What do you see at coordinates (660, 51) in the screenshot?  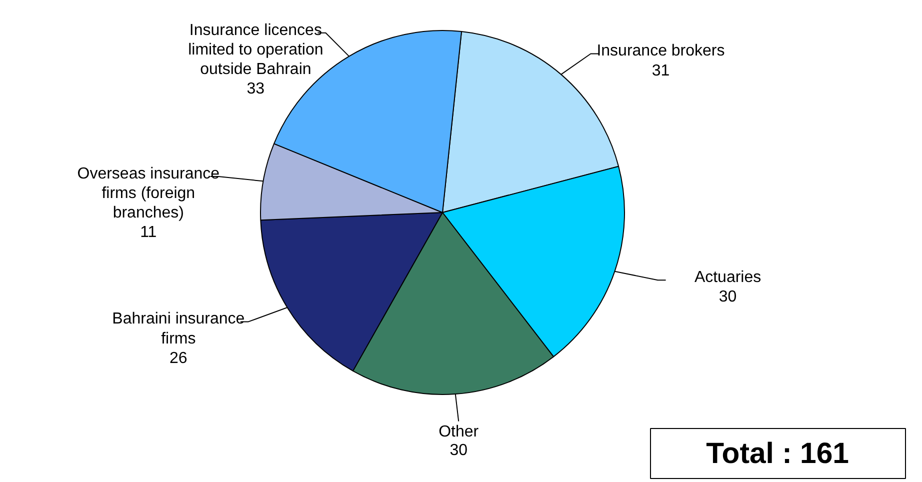 I see `slice-label: Insurance brokers` at bounding box center [660, 51].